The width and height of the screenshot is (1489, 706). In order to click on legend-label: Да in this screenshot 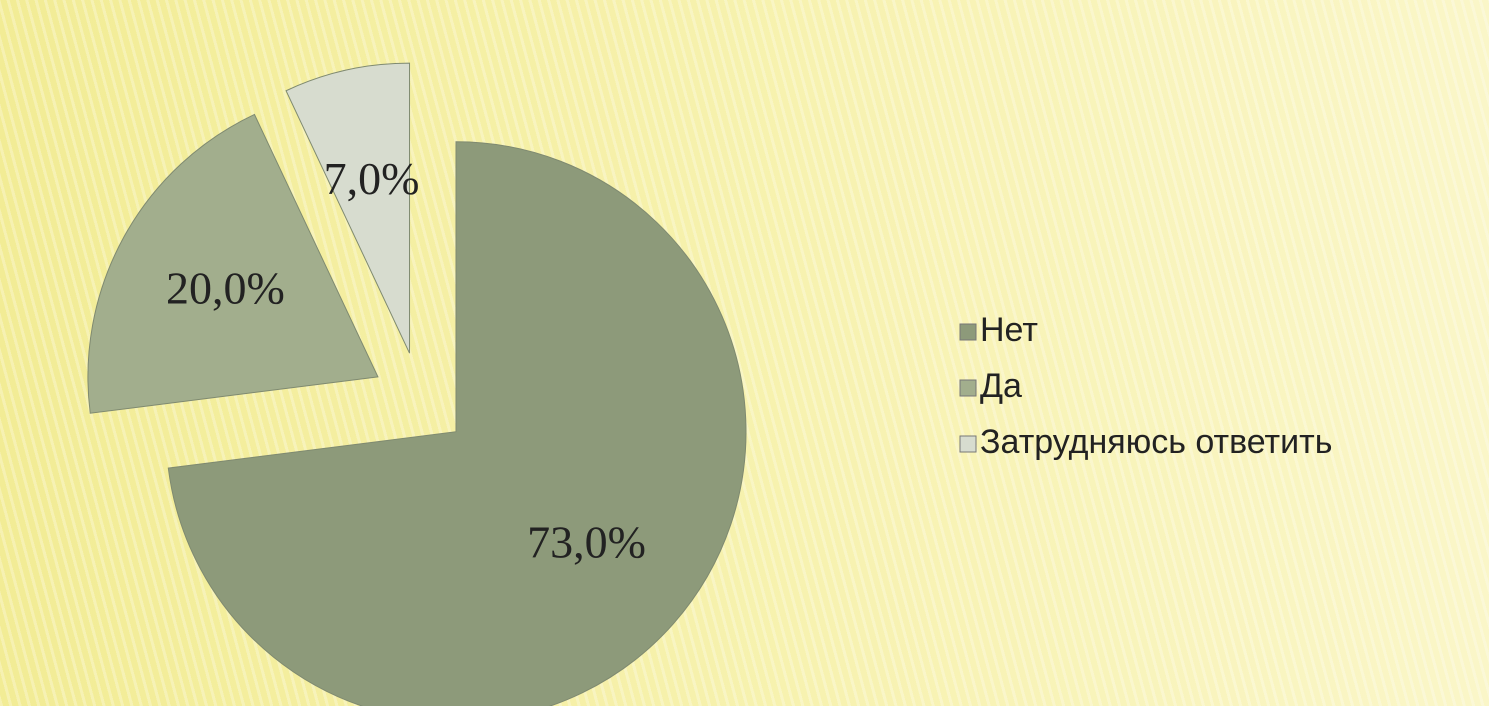, I will do `click(1001, 386)`.